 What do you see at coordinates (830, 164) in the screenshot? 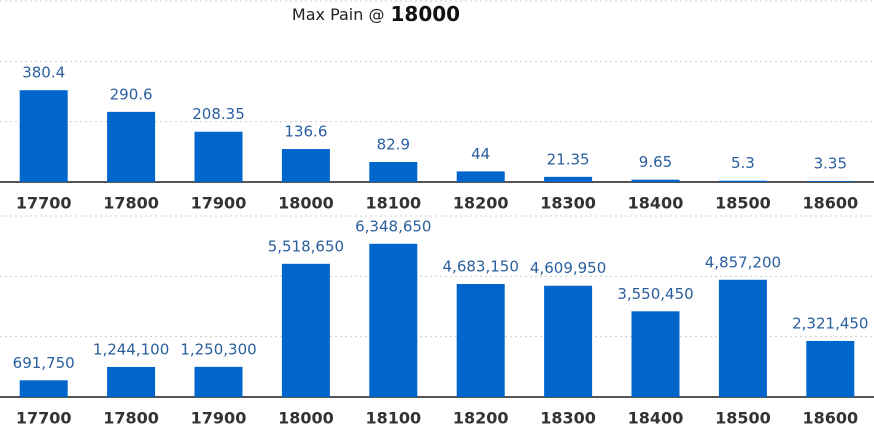
I see `value-label: 3.35` at bounding box center [830, 164].